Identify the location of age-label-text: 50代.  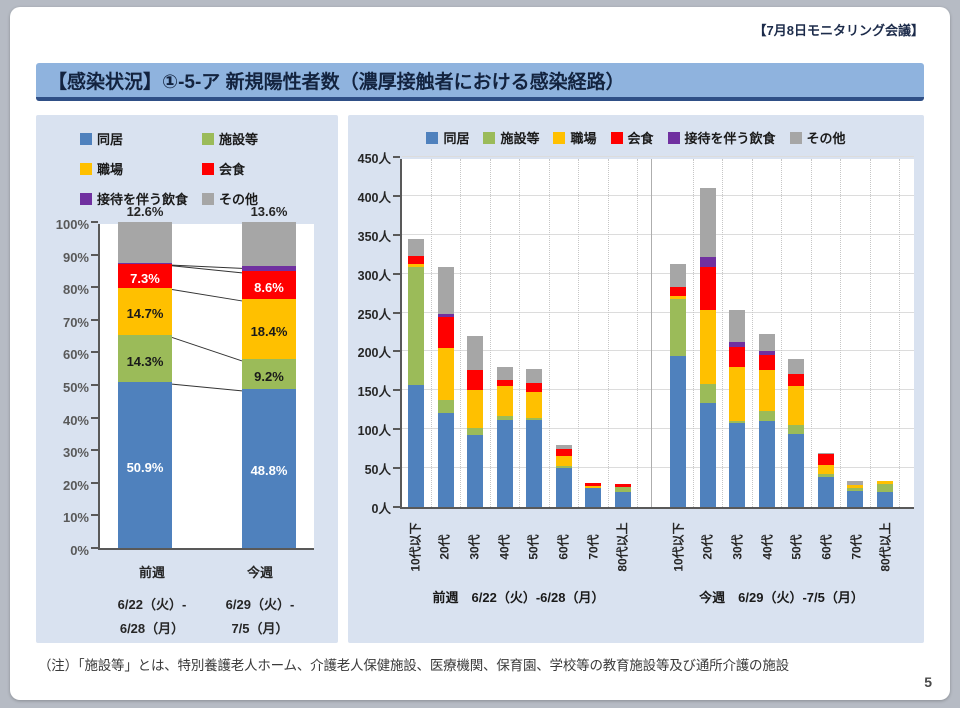
(533, 547).